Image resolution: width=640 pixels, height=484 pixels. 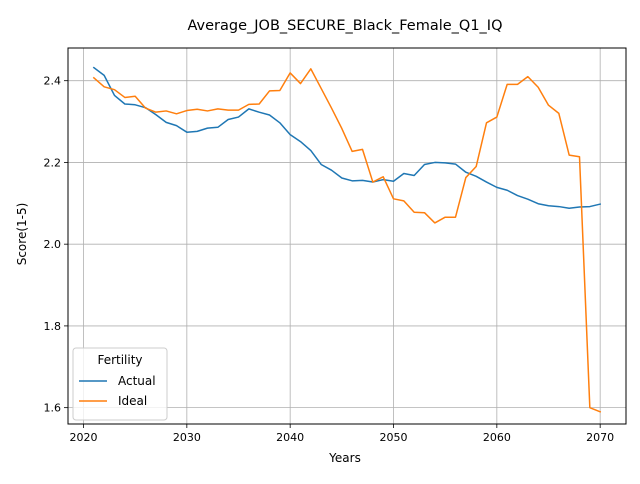 What do you see at coordinates (394, 437) in the screenshot?
I see `x-tick-label: 2050` at bounding box center [394, 437].